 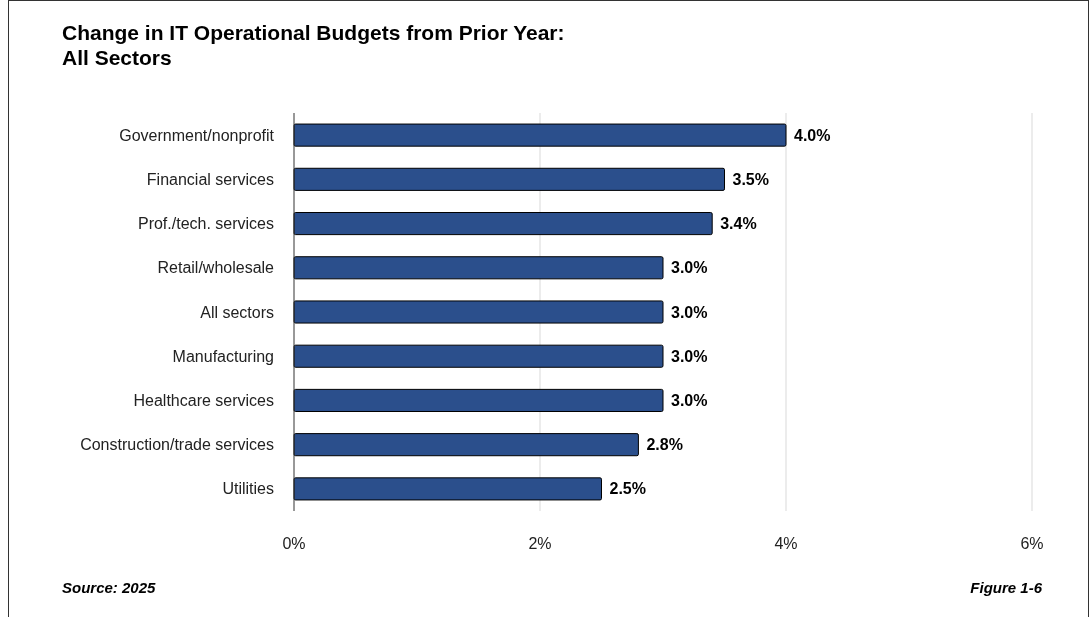 What do you see at coordinates (248, 489) in the screenshot?
I see `y-tick-label: Utilities` at bounding box center [248, 489].